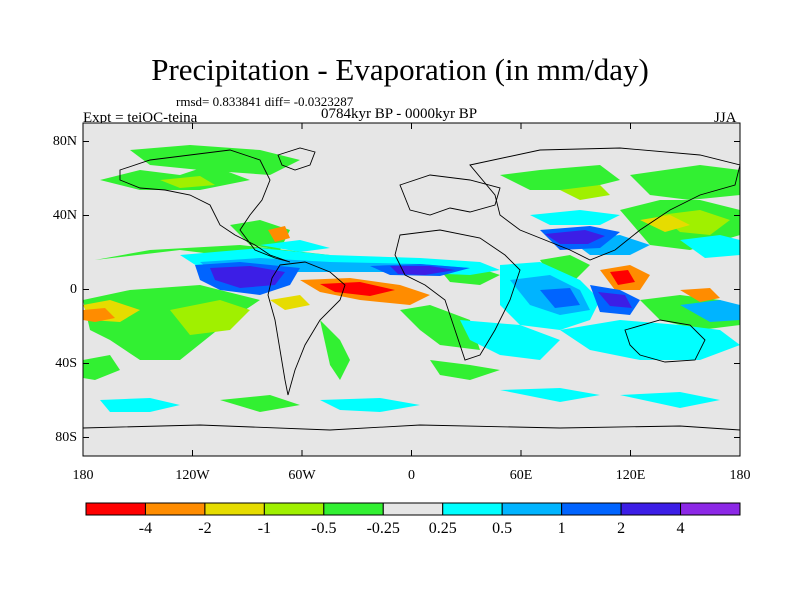  I want to click on colorbar-label: 0.5, so click(502, 528).